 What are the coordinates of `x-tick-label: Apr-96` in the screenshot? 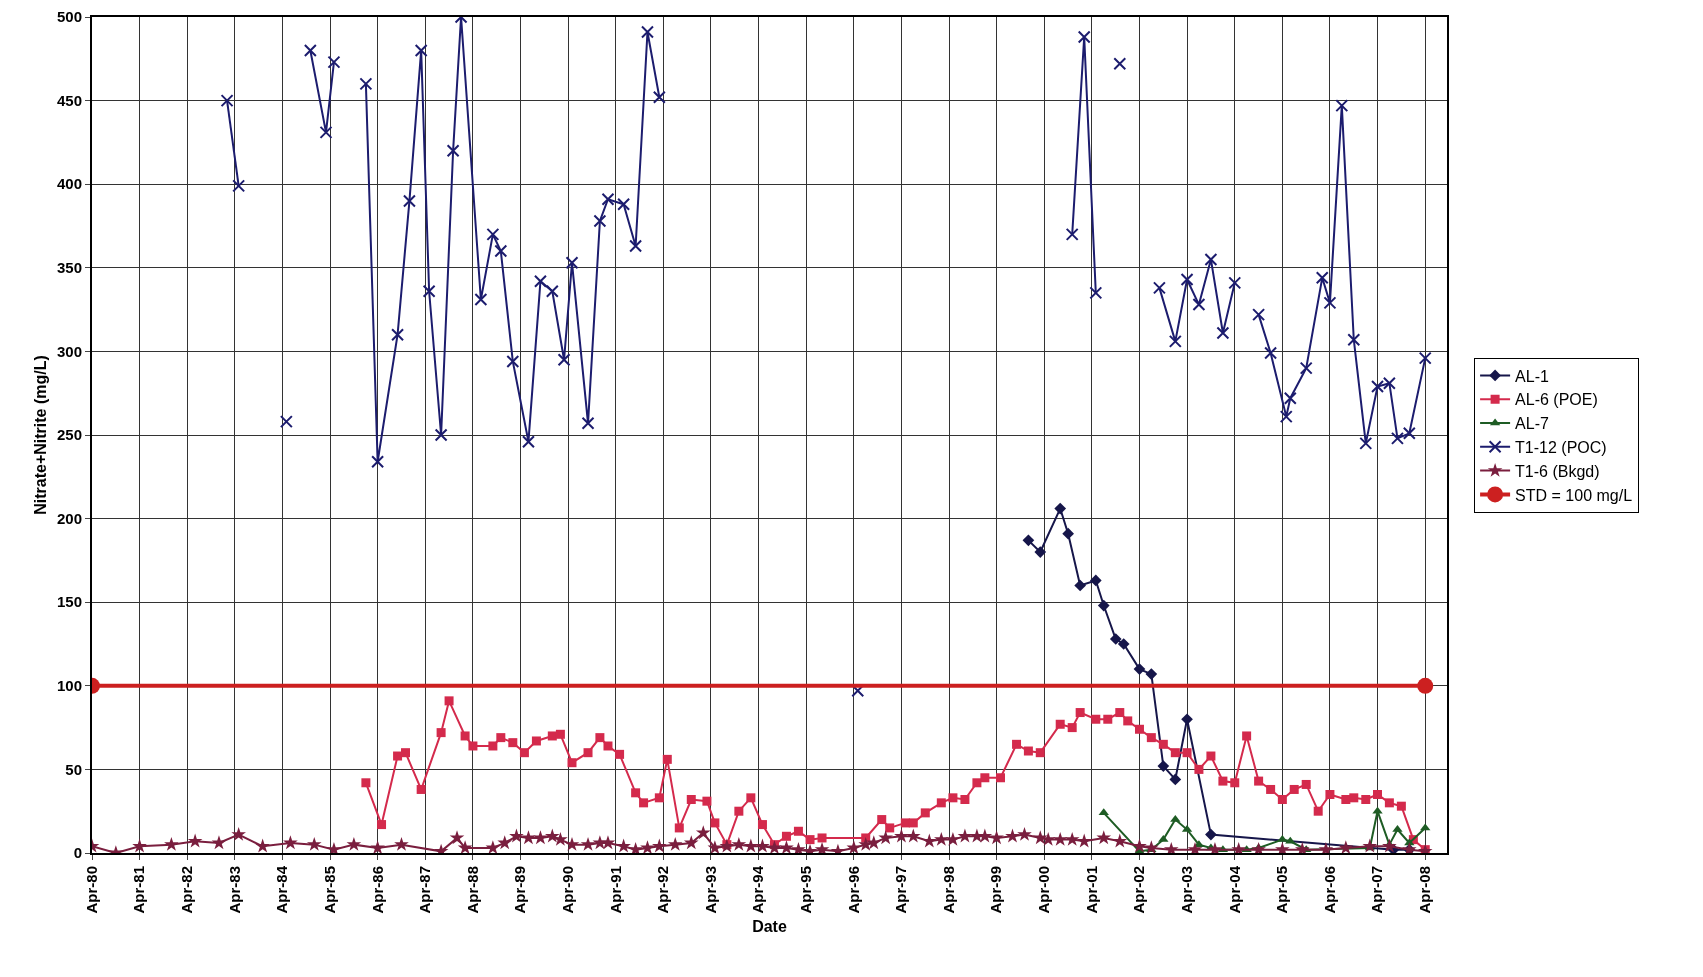 It's located at (853, 890).